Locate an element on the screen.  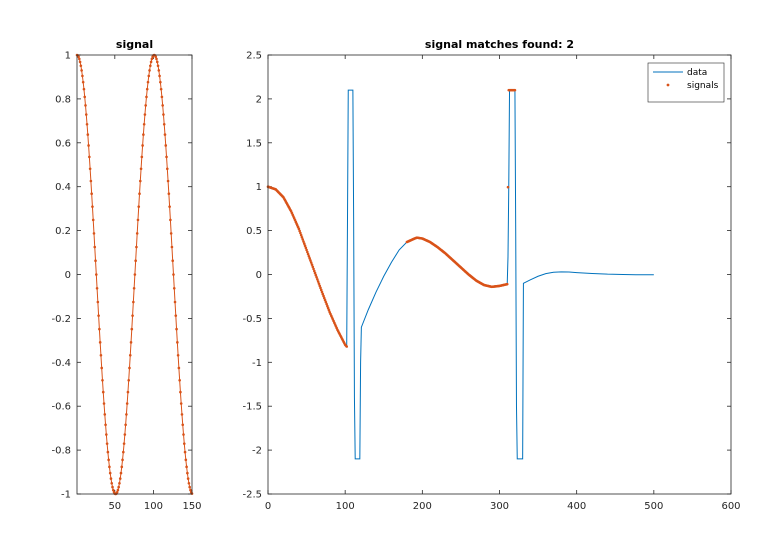
signal-ytick-label: -0.2 is located at coordinates (61, 319).